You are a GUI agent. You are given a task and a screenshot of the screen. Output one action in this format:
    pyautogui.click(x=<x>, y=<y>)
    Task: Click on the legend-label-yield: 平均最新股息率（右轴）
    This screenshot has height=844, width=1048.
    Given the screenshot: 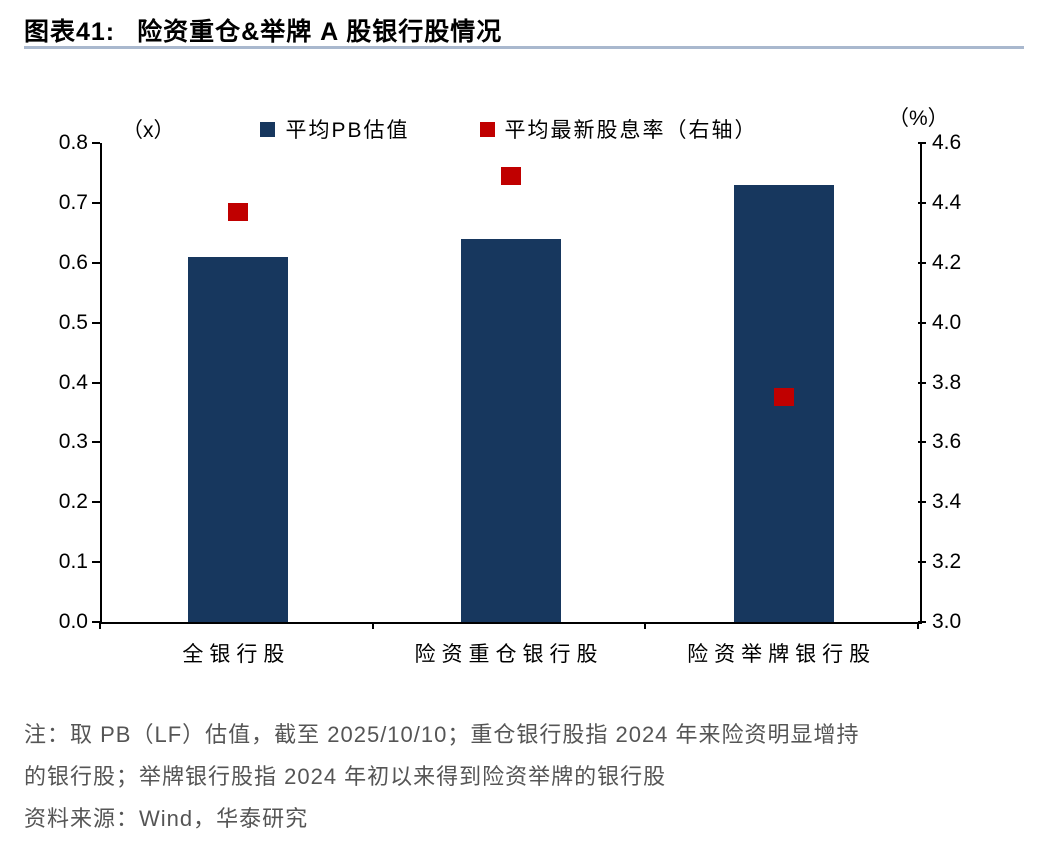 What is the action you would take?
    pyautogui.click(x=631, y=130)
    